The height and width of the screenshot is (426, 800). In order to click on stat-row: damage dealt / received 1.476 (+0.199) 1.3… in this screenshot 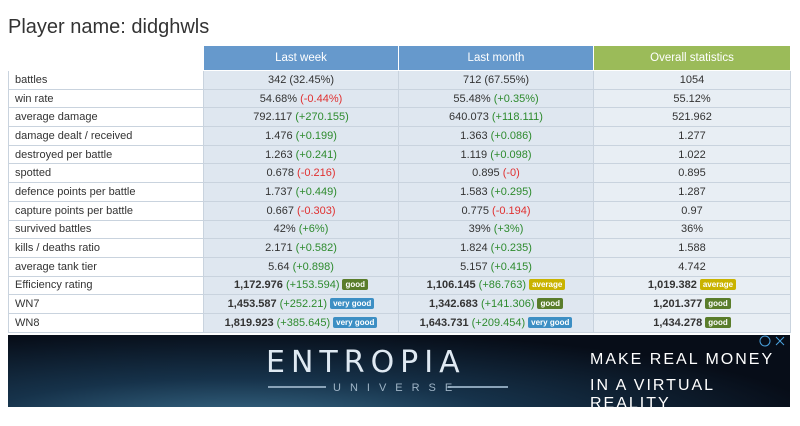, I will do `click(399, 136)`.